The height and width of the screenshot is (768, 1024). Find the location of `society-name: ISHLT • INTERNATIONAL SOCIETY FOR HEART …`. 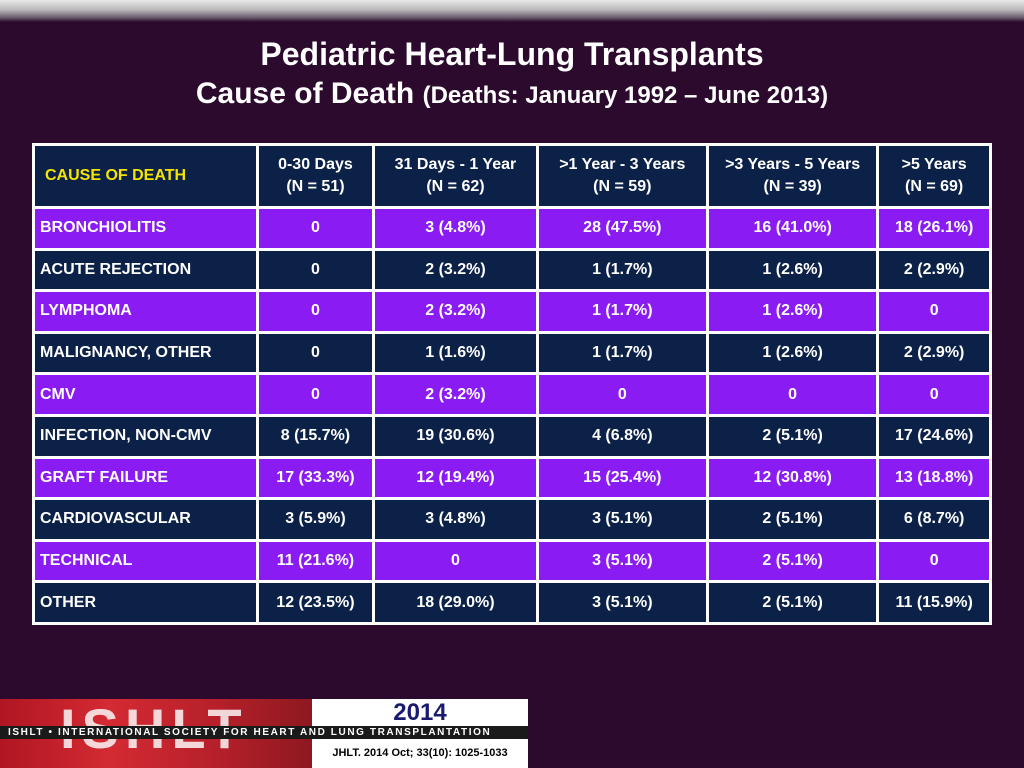

society-name: ISHLT • INTERNATIONAL SOCIETY FOR HEART … is located at coordinates (250, 732).